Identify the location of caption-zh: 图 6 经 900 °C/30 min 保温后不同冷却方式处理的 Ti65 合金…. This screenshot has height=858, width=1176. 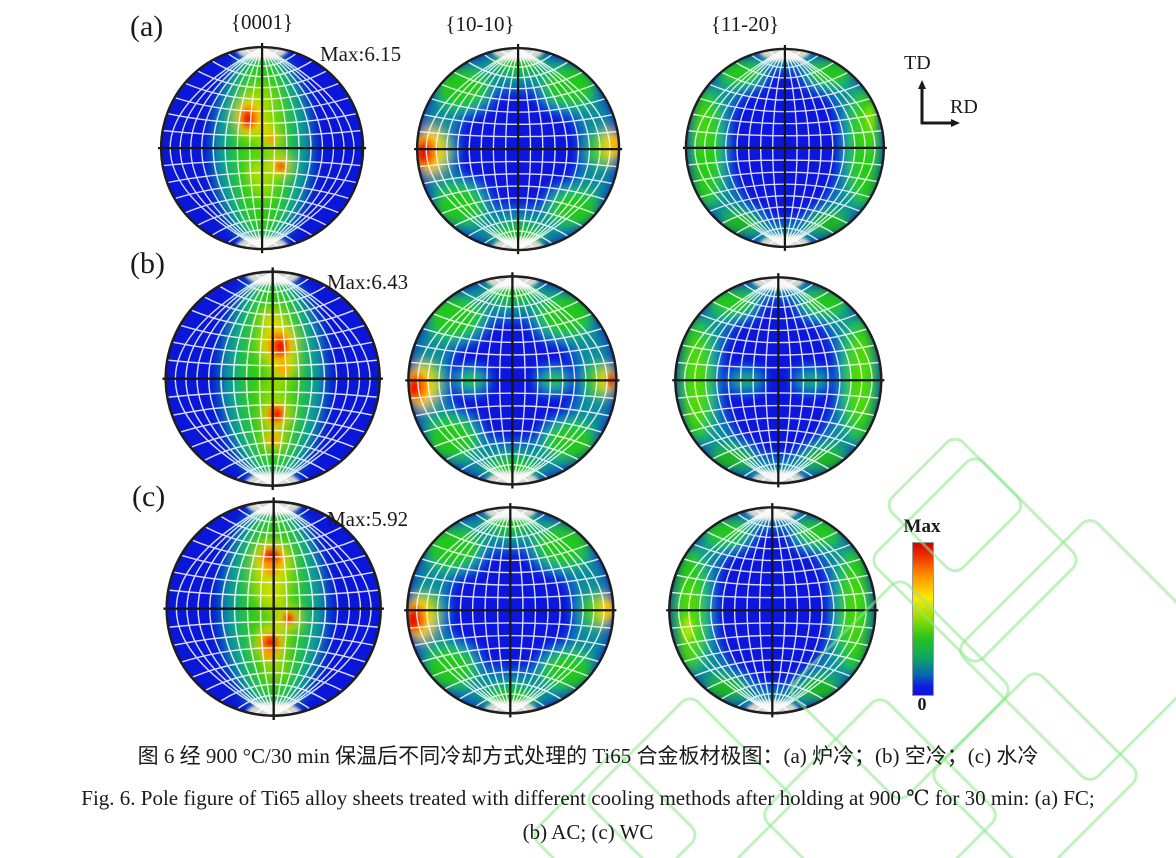
(588, 756).